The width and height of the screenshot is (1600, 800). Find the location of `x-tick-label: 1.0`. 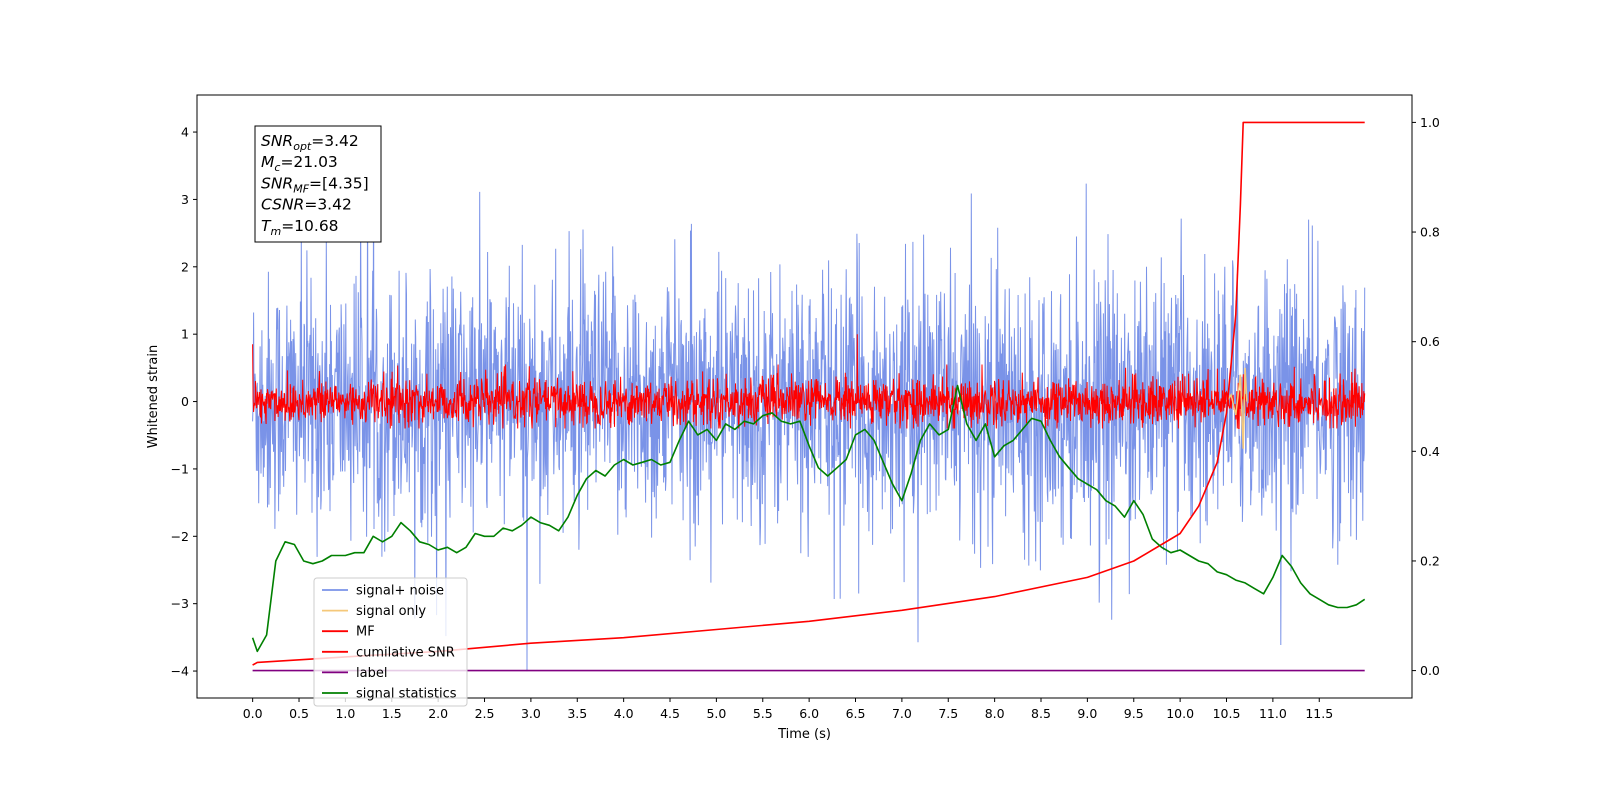

x-tick-label: 1.0 is located at coordinates (345, 713).